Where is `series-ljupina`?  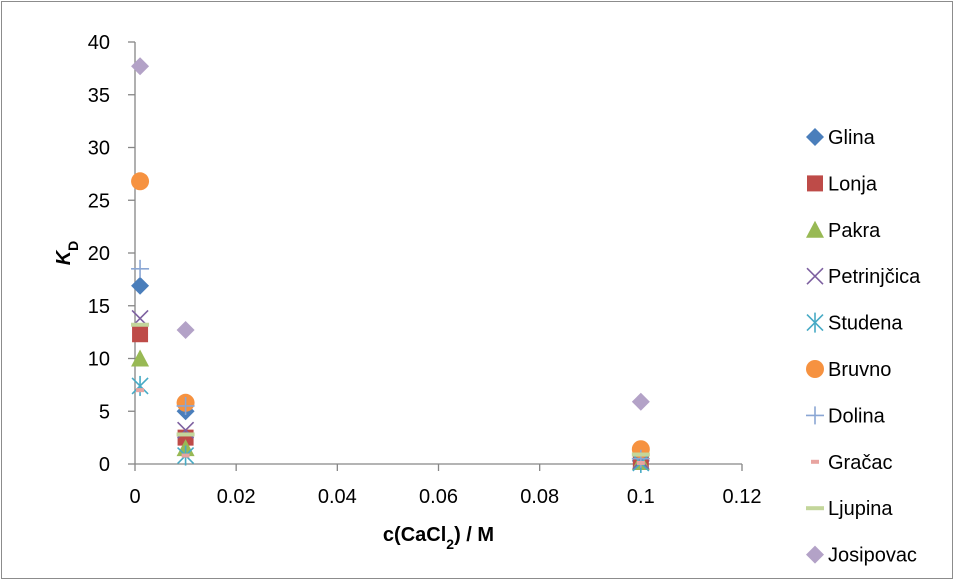
series-ljupina is located at coordinates (390, 389).